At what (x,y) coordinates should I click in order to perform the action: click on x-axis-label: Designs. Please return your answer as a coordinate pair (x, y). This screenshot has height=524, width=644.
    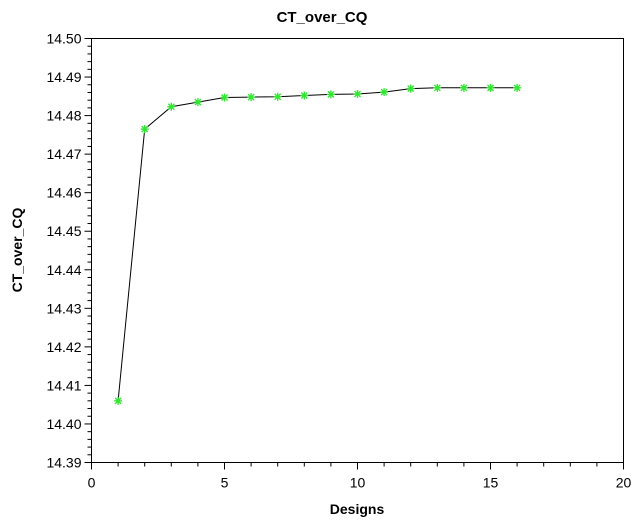
    Looking at the image, I should click on (357, 509).